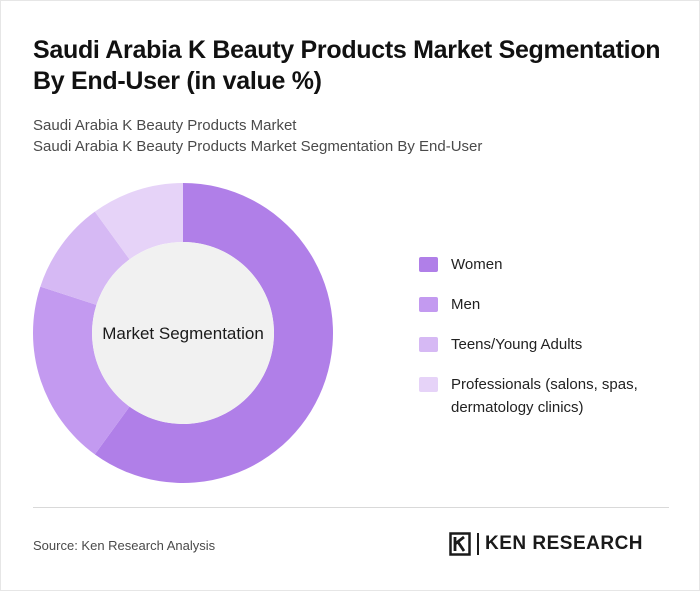  I want to click on legend-item-teens: Teens/Young Adults, so click(554, 344).